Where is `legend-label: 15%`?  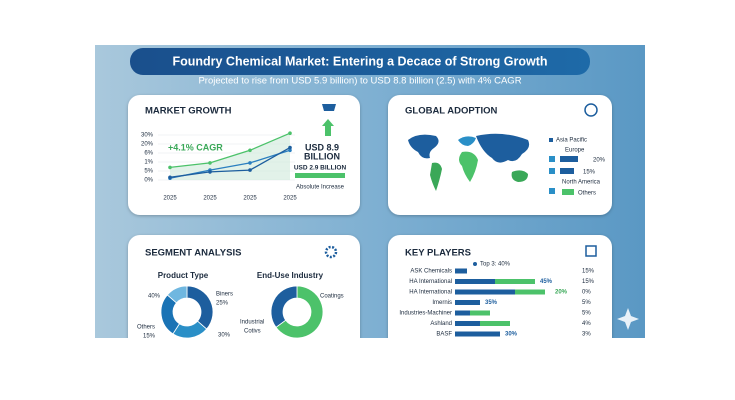 legend-label: 15% is located at coordinates (589, 173).